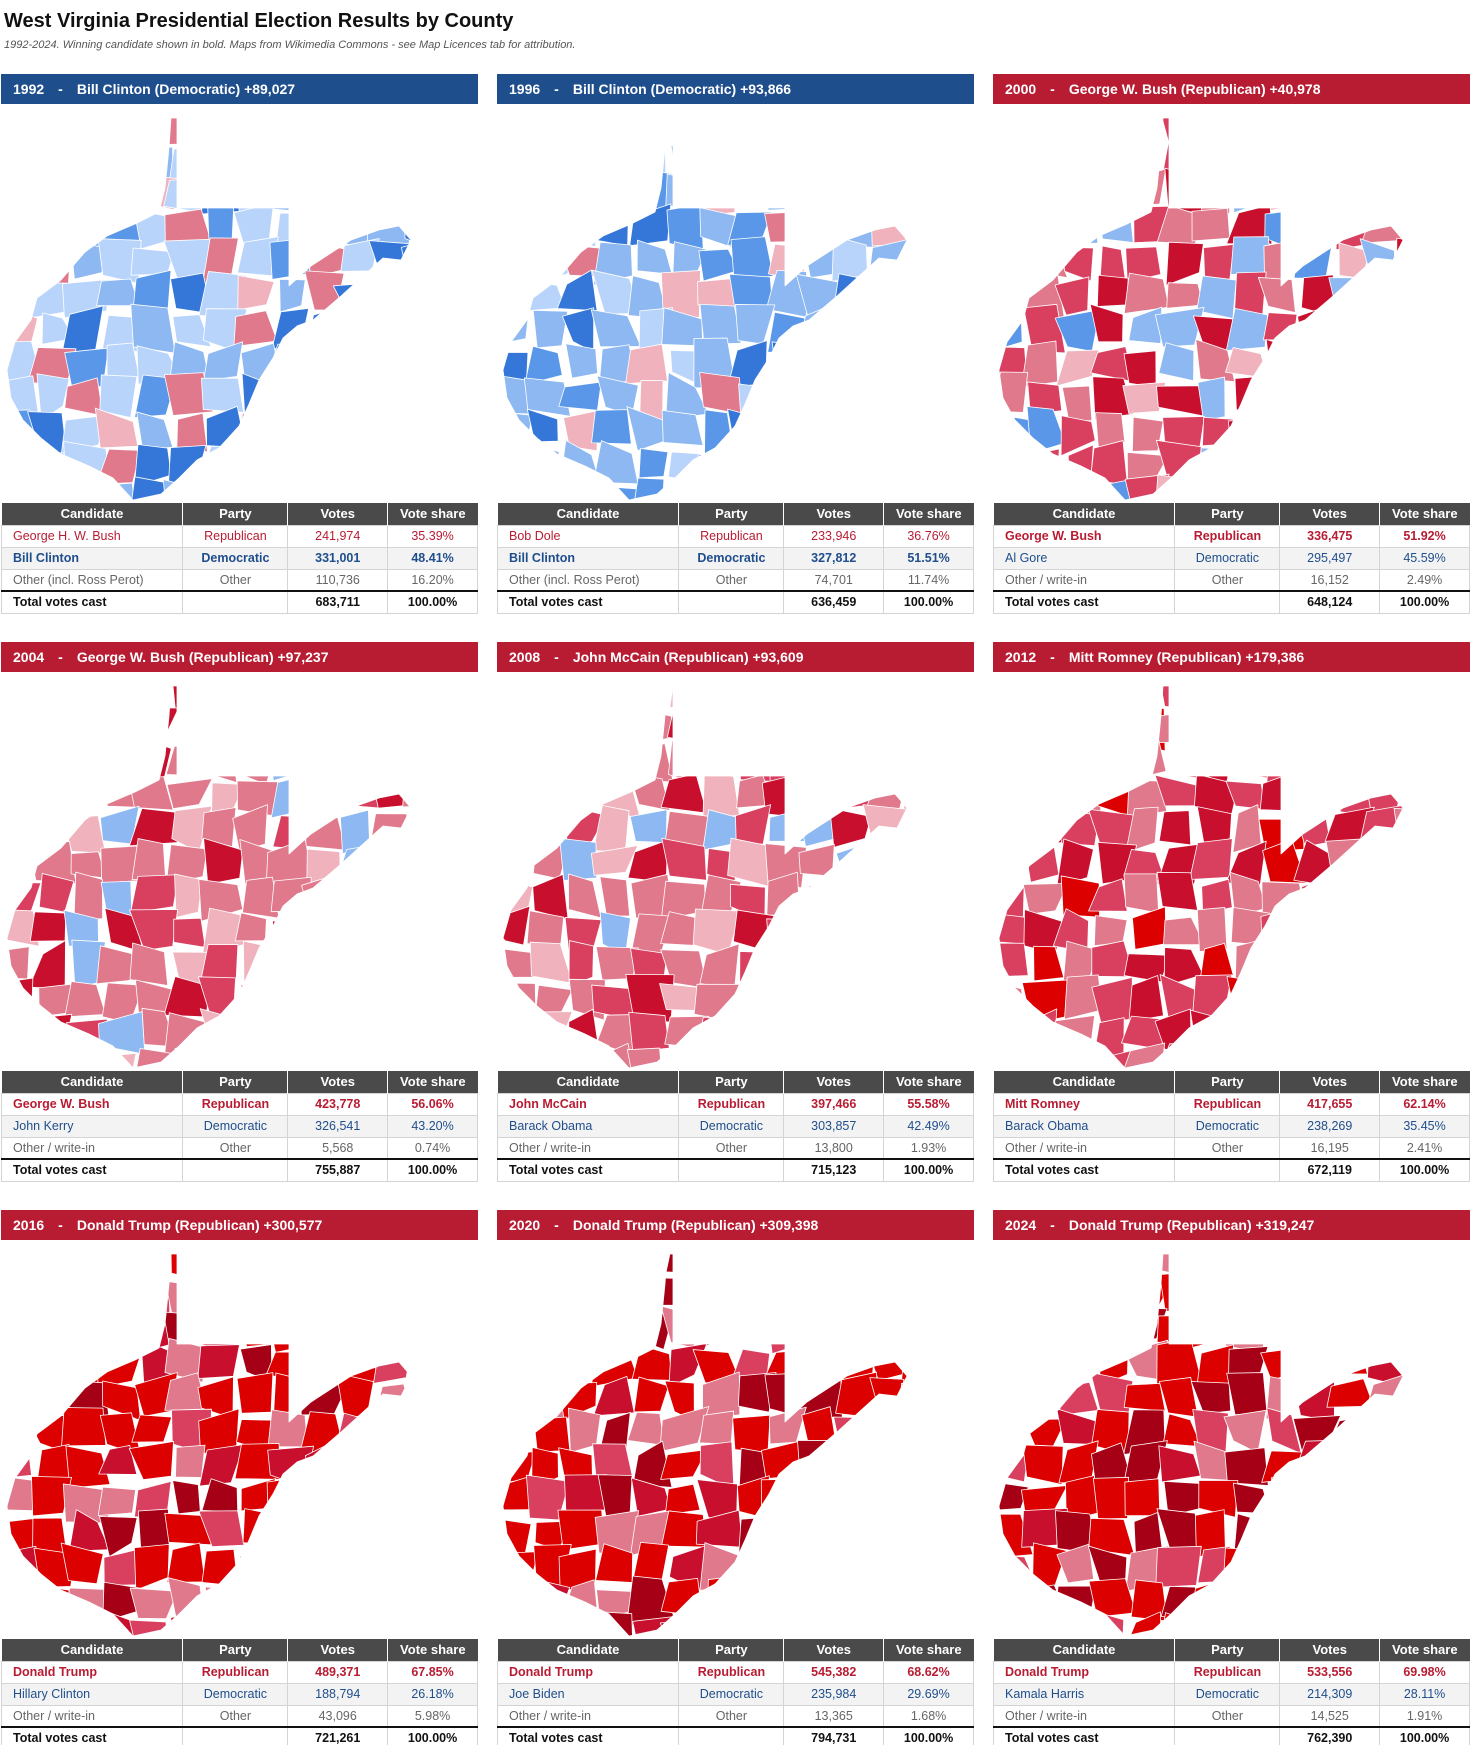 This screenshot has width=1471, height=1745. What do you see at coordinates (688, 657) in the screenshot?
I see `election-headline: John McCain (Republican) +93,609` at bounding box center [688, 657].